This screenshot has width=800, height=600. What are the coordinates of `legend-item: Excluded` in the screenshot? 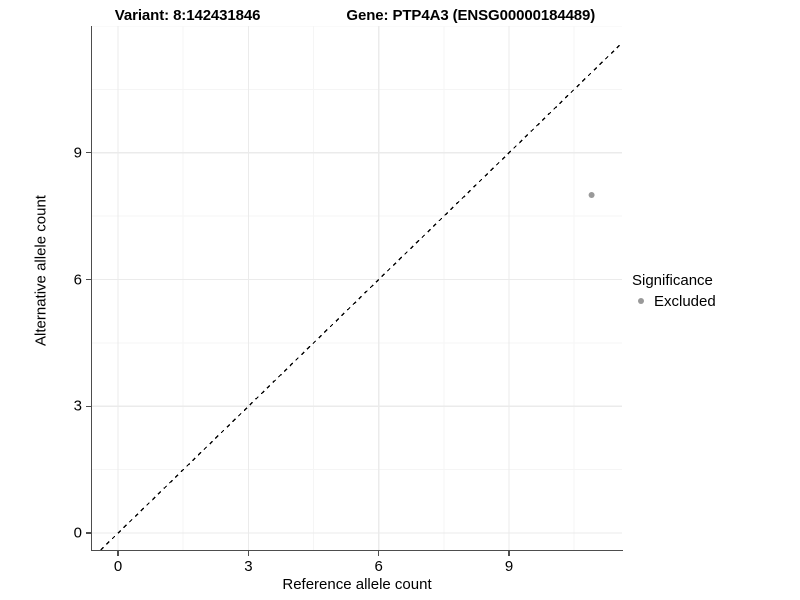 It's located at (715, 301).